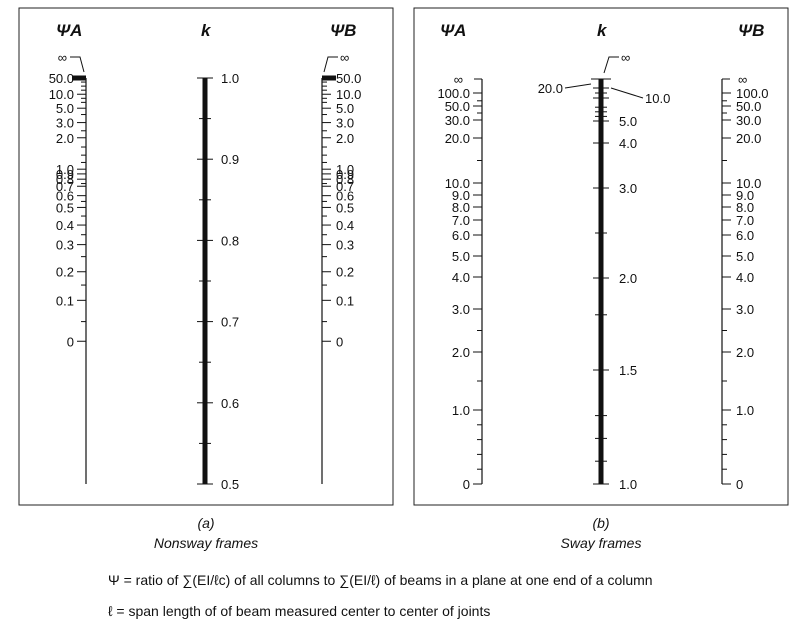  Describe the element at coordinates (457, 106) in the screenshot. I see `panel-b-psi-a-label: 50.0` at that location.